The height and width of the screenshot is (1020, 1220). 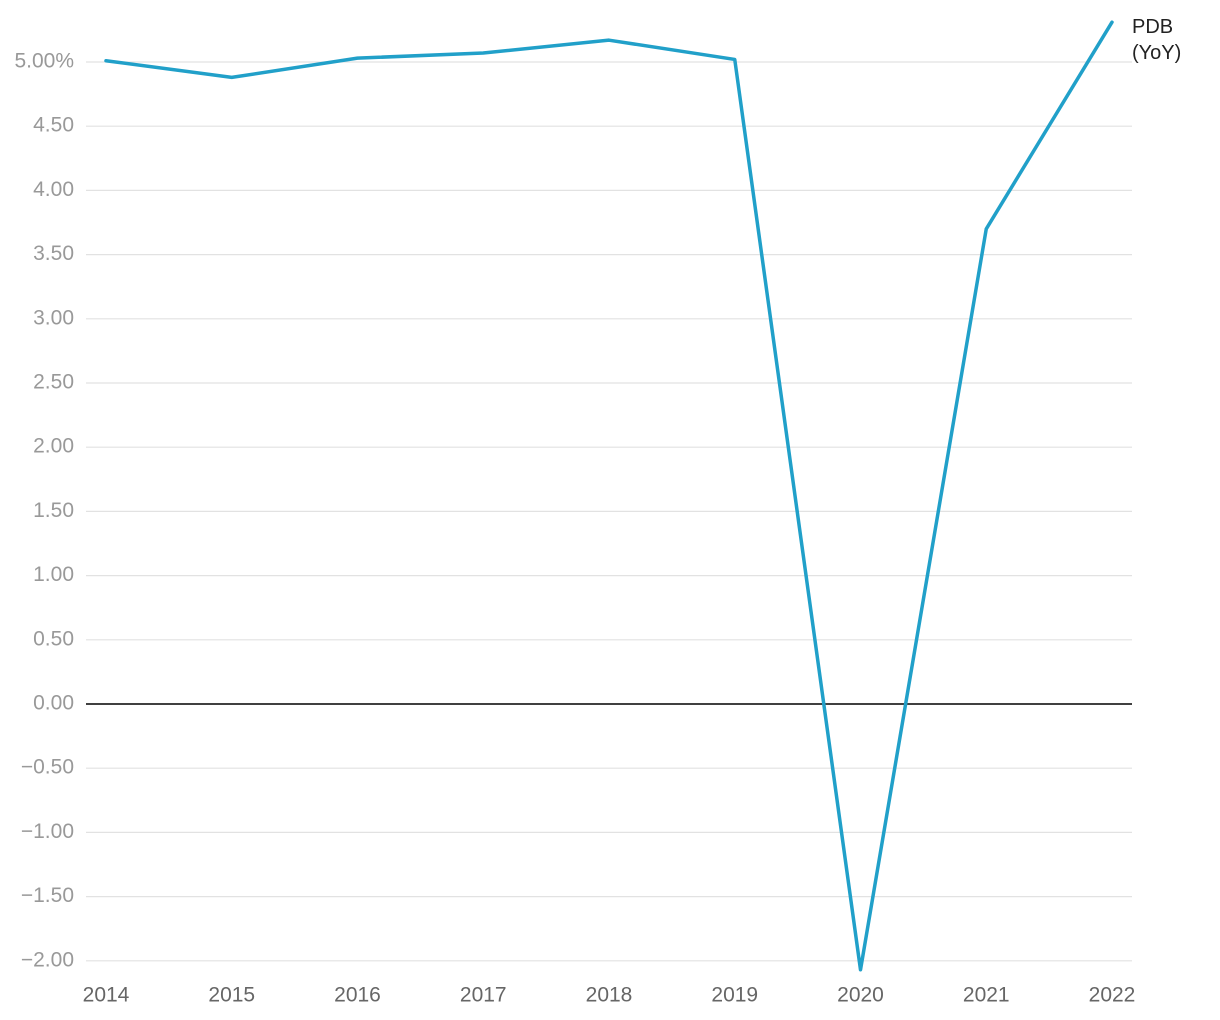 I want to click on x-tick-label: 2016, so click(x=357, y=995).